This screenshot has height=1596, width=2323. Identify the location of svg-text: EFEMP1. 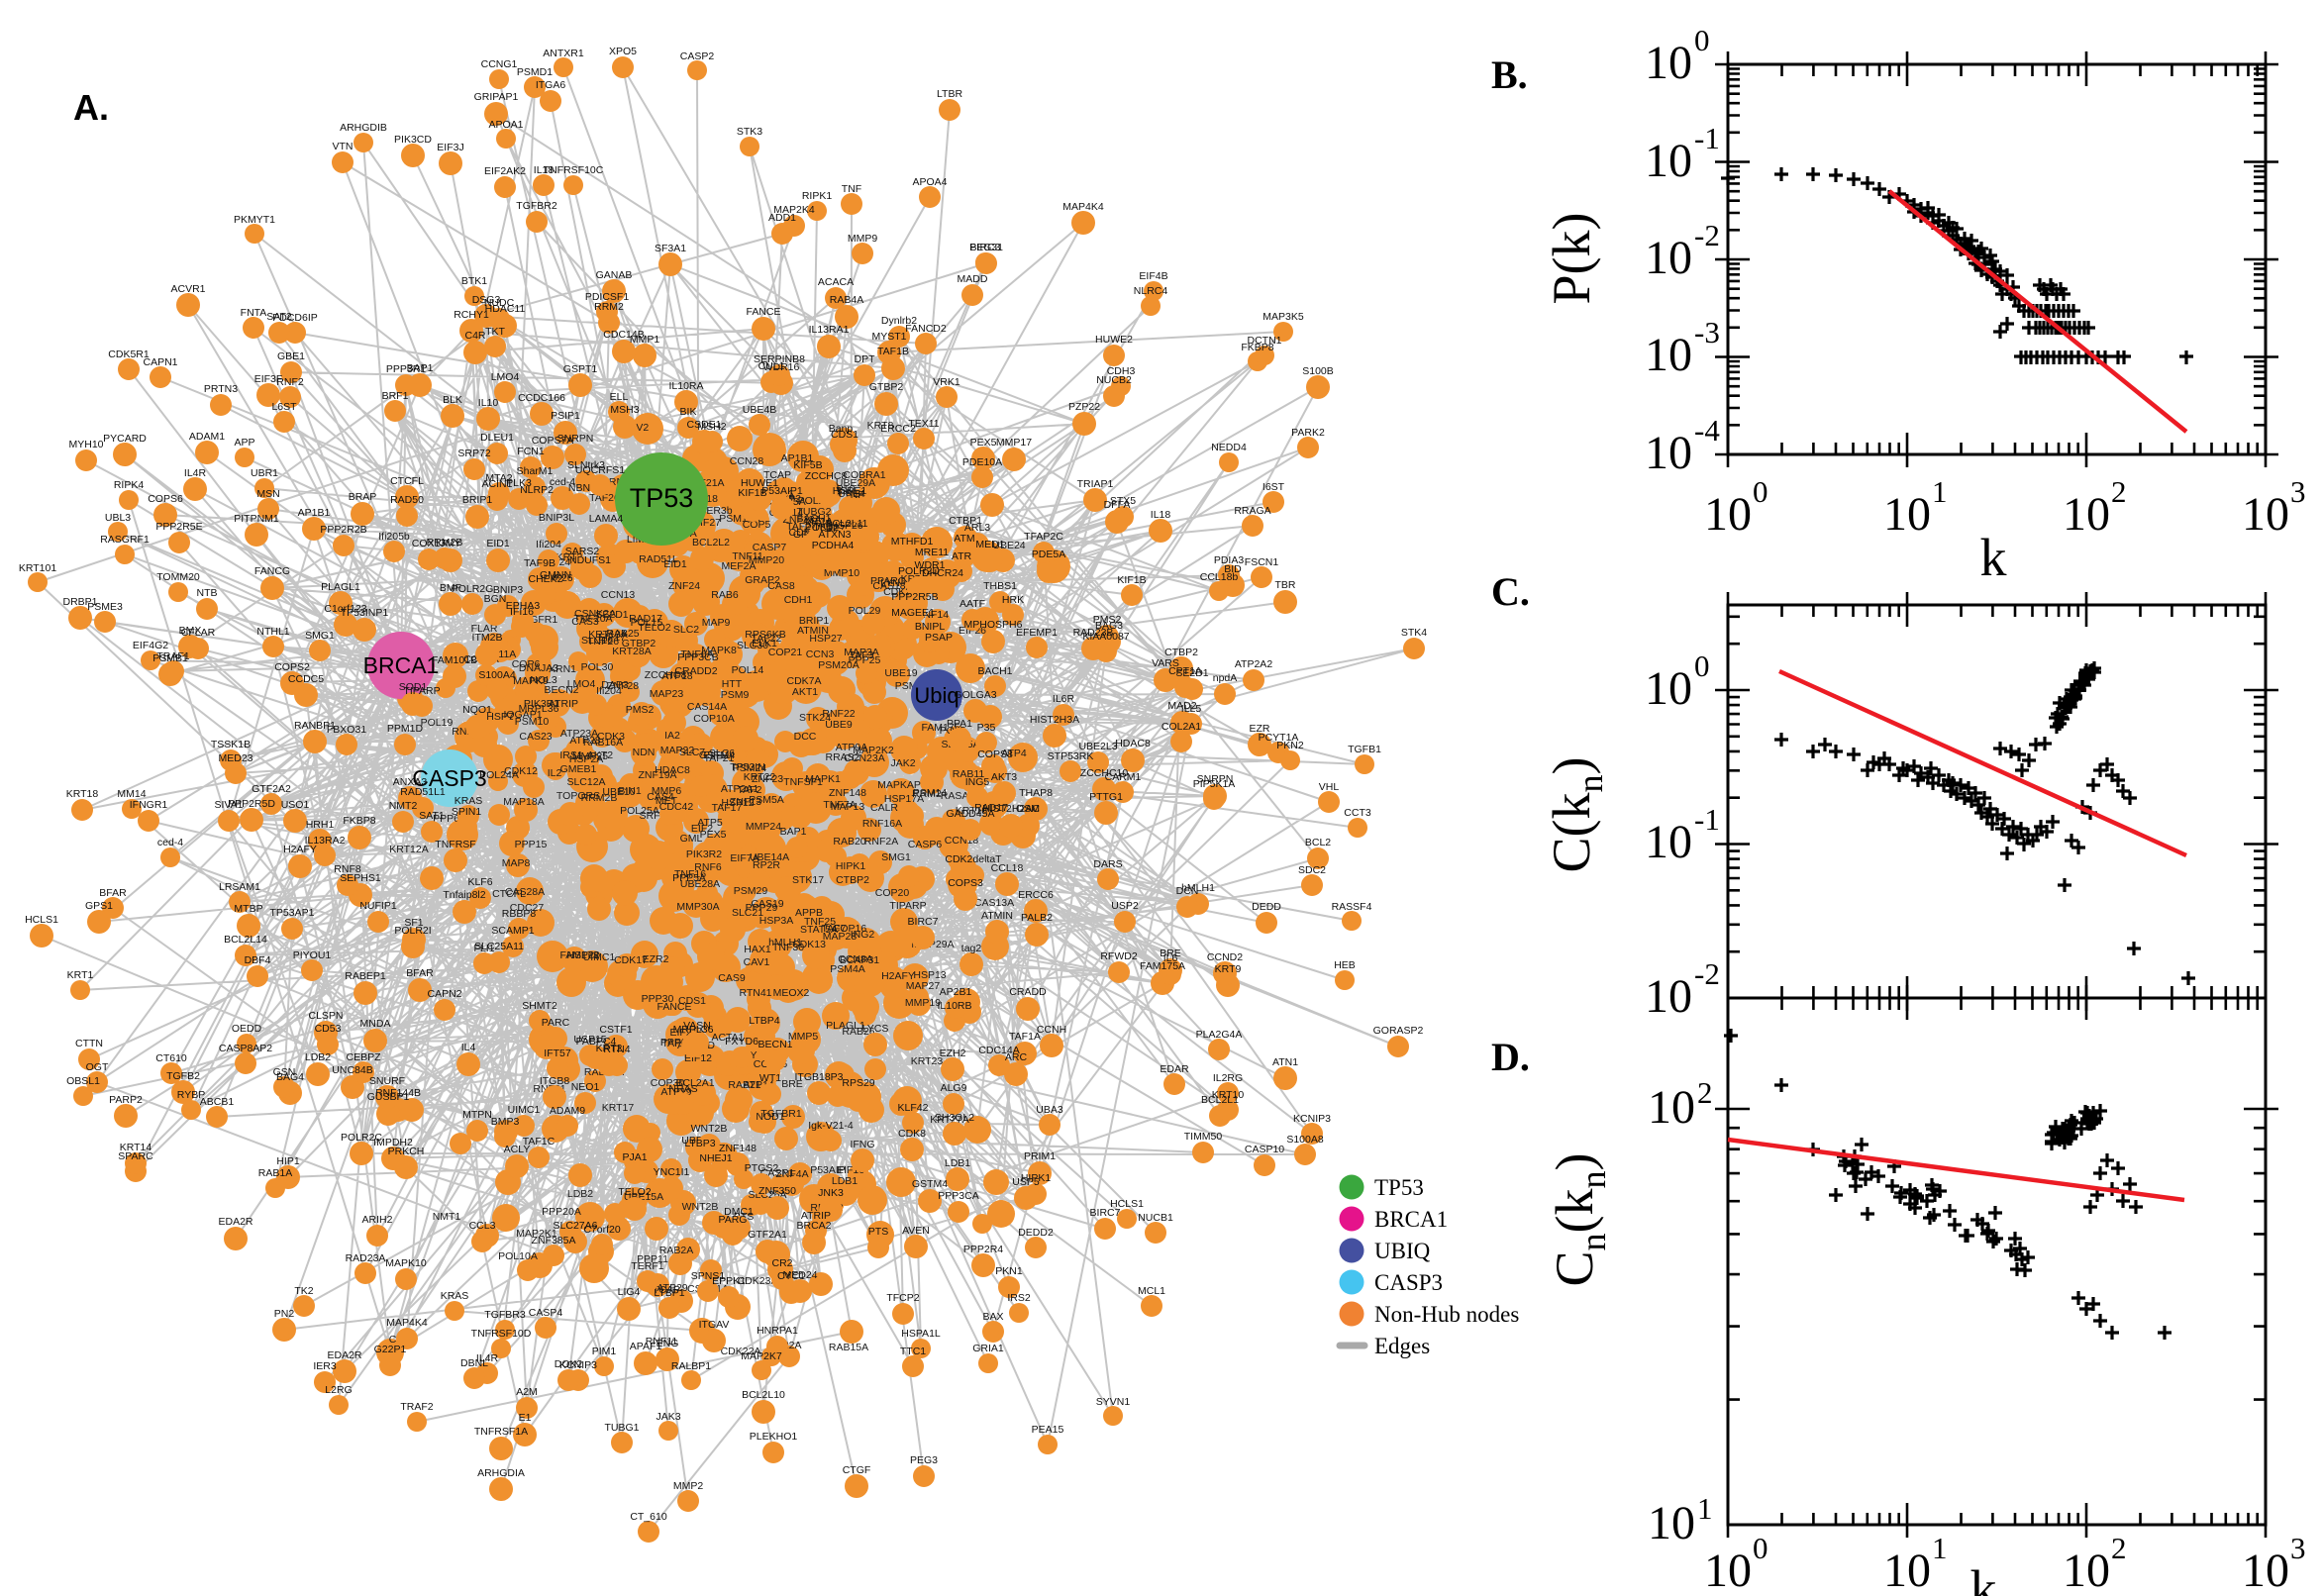
(1037, 633).